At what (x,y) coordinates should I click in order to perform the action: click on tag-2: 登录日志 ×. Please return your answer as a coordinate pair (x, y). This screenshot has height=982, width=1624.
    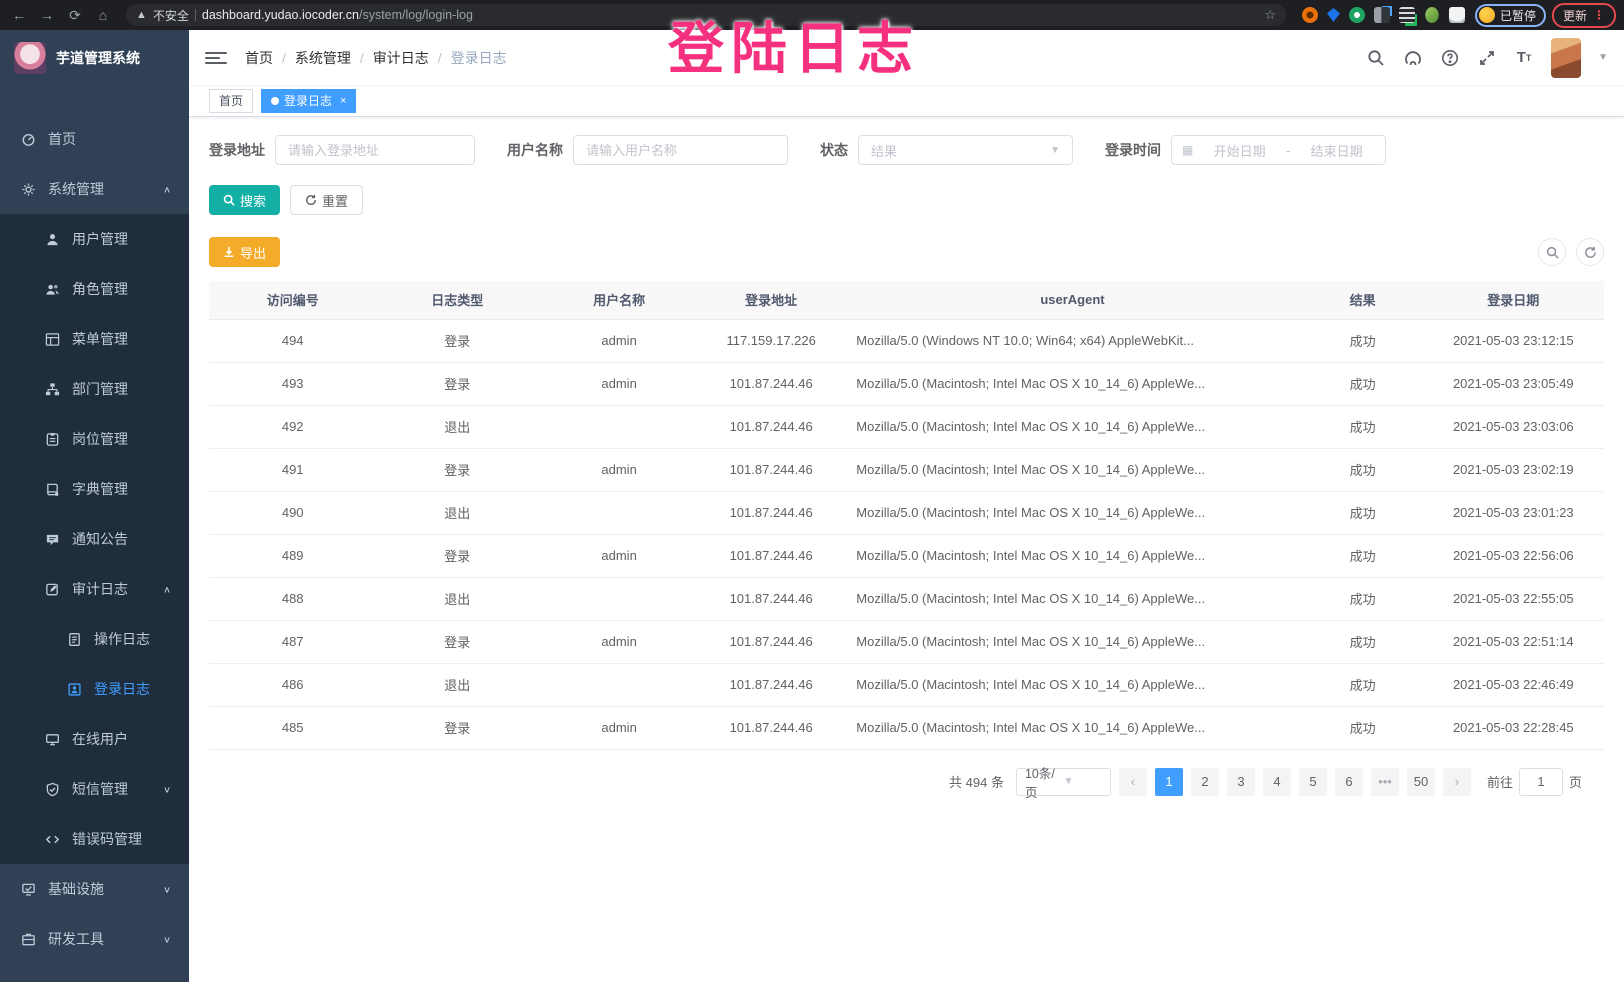
    Looking at the image, I should click on (309, 100).